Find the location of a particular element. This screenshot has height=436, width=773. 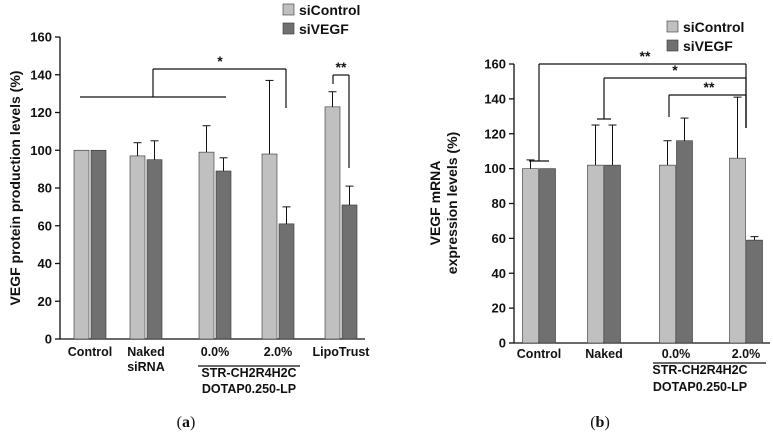

y-axis-label: VEGF protein production levels (%) is located at coordinates (15, 188).